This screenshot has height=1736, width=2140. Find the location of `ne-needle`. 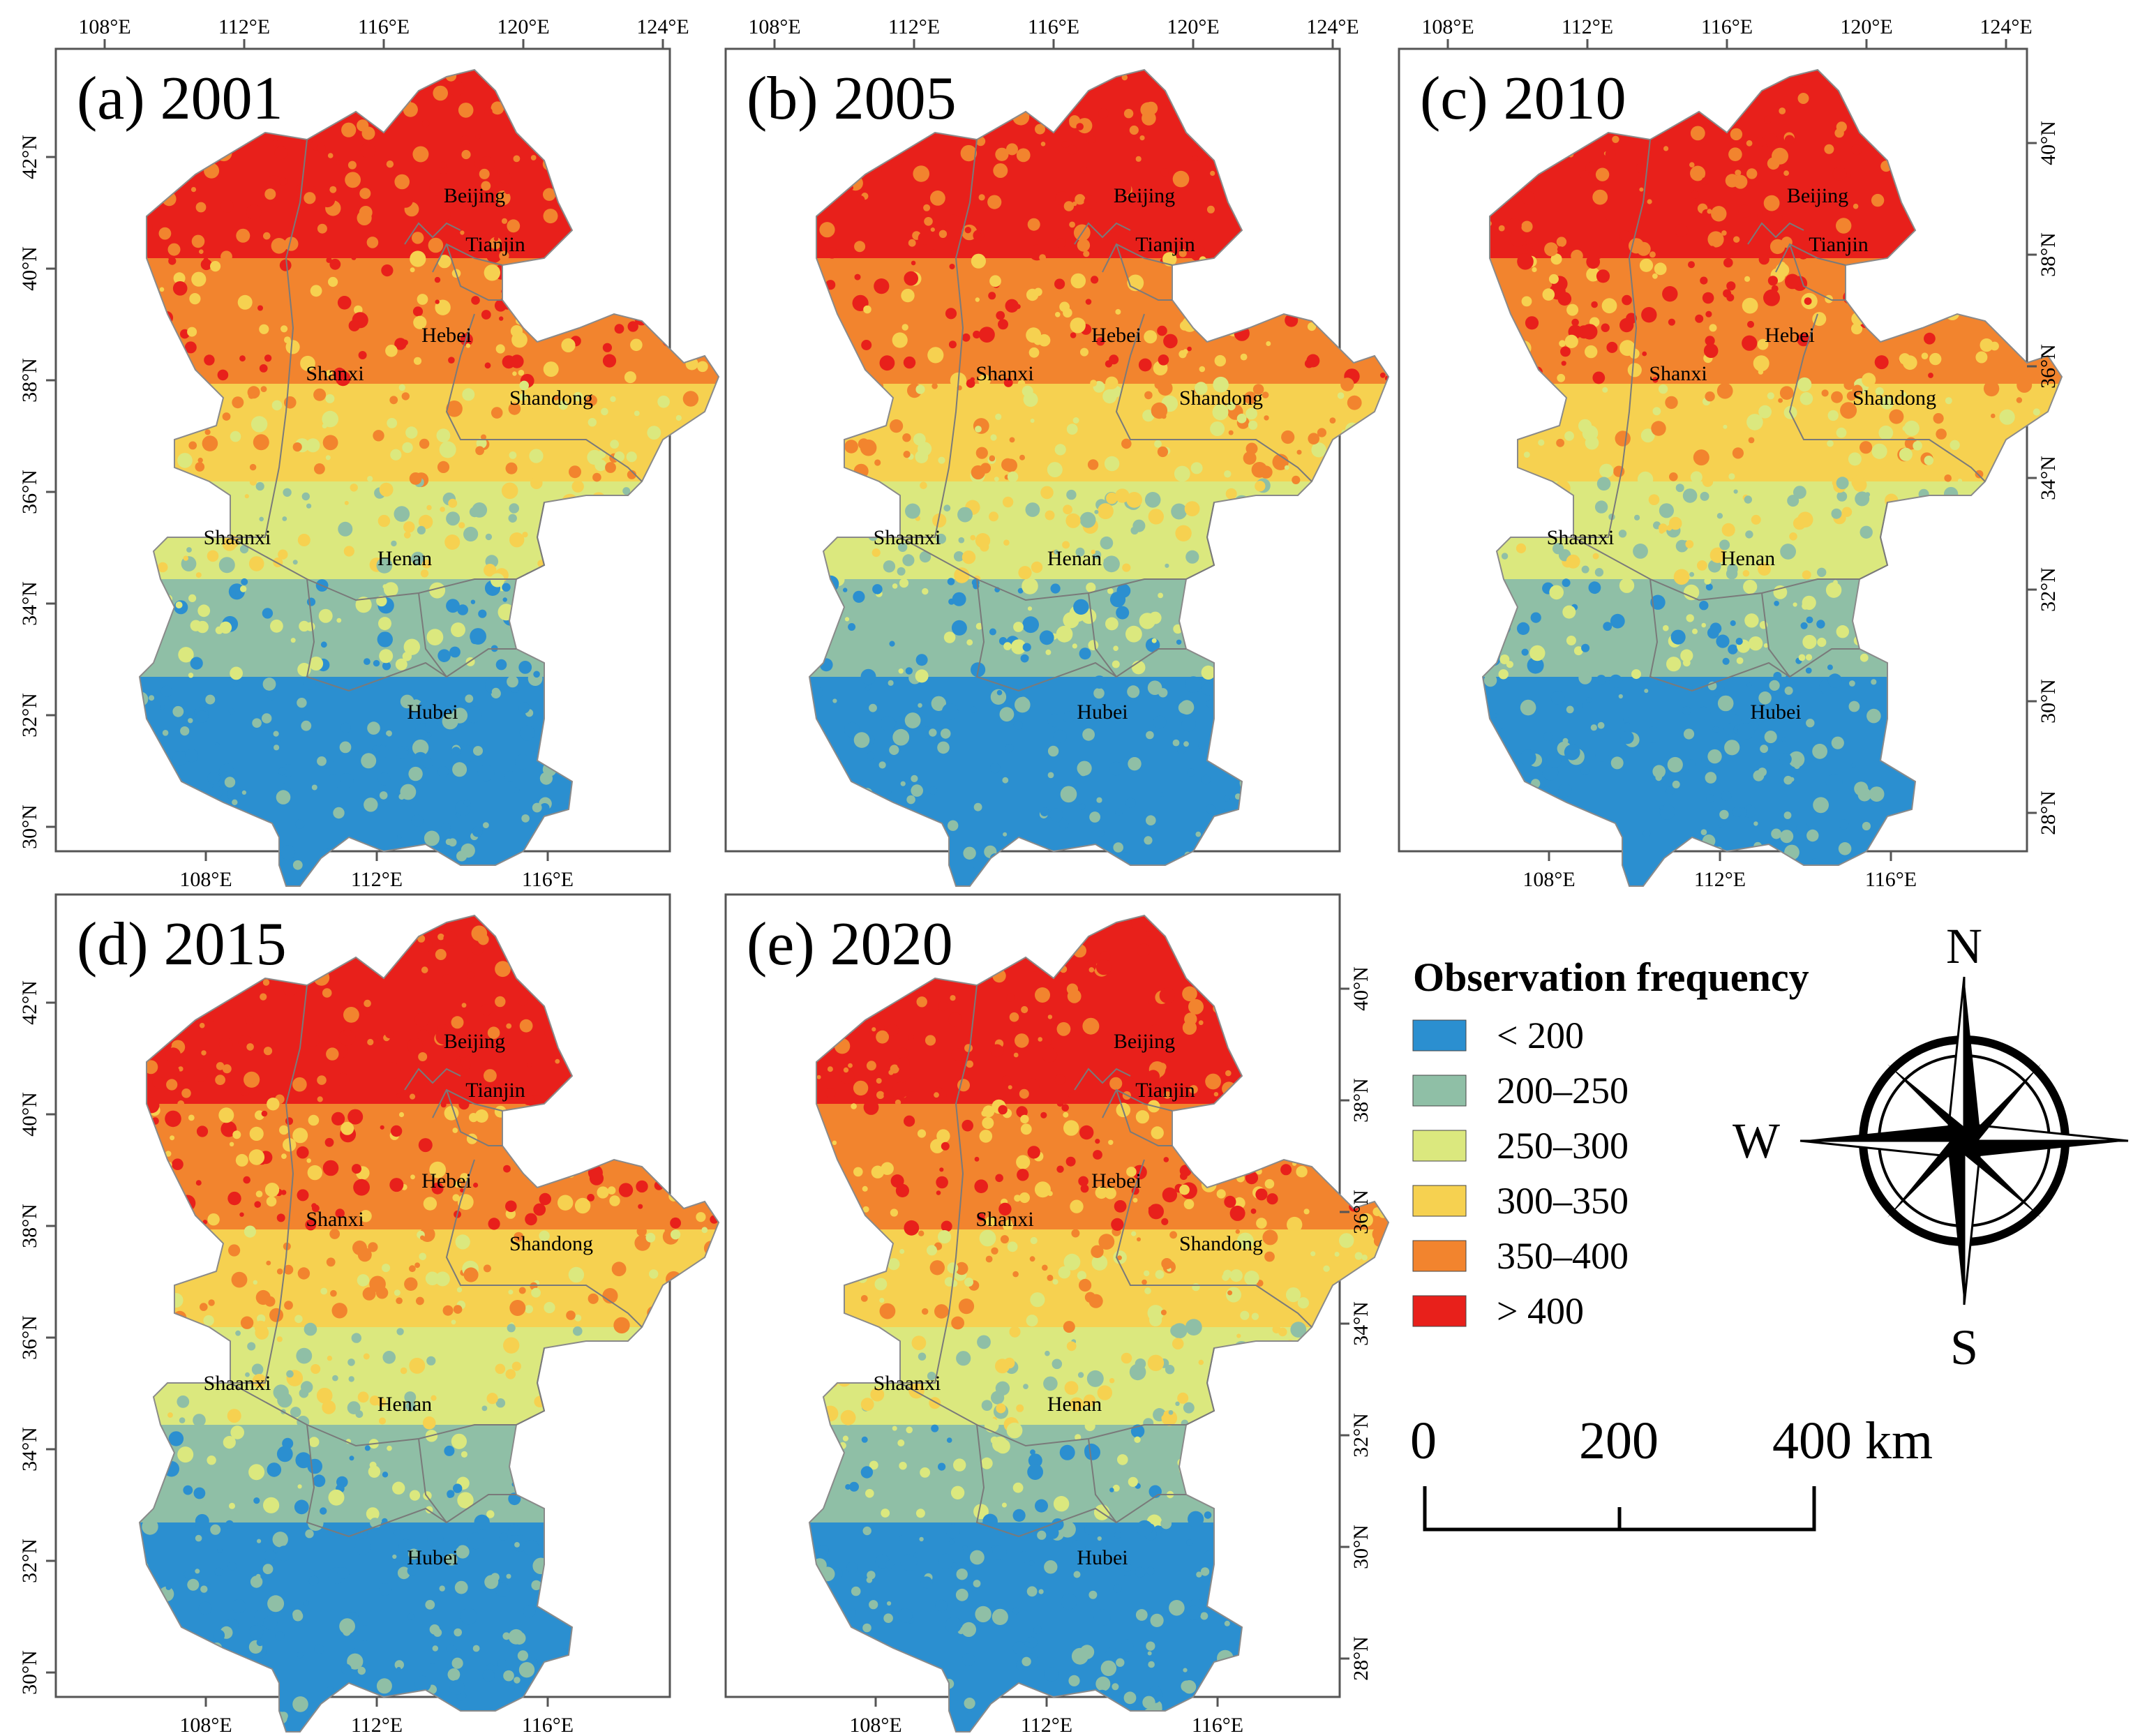

ne-needle is located at coordinates (2002, 1102).